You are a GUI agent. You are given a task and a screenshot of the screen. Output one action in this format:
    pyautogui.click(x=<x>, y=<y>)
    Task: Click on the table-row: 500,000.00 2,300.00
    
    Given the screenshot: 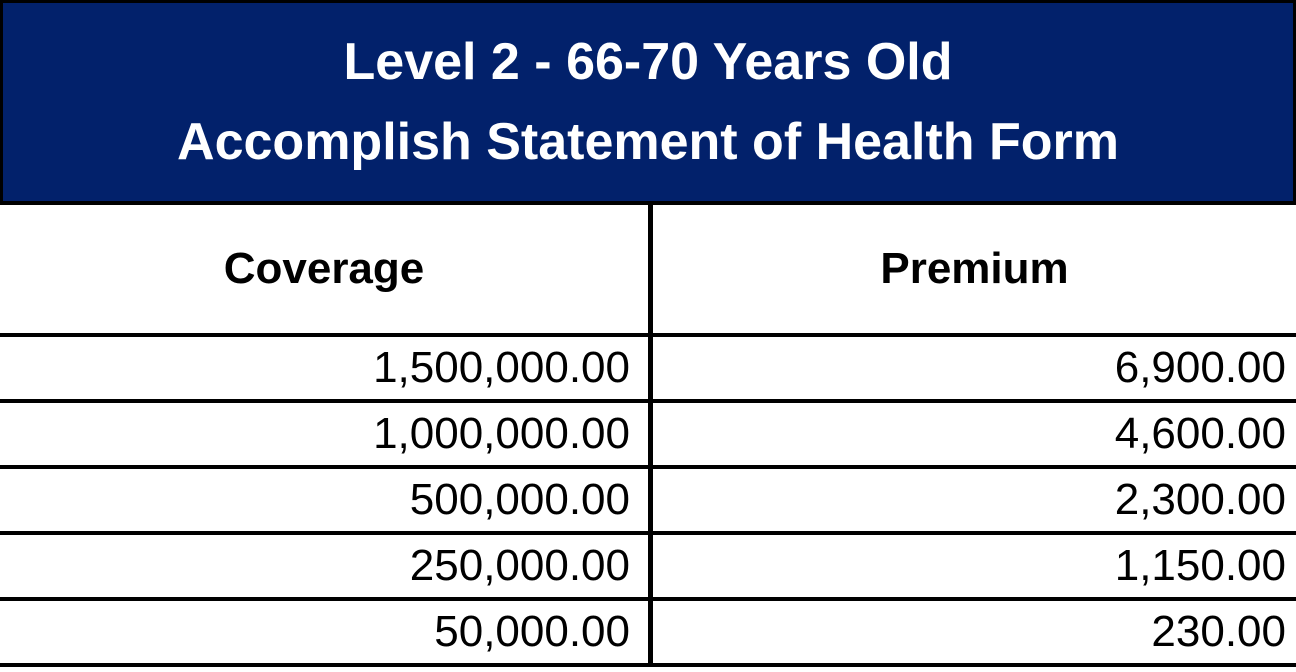 What is the action you would take?
    pyautogui.click(x=648, y=502)
    